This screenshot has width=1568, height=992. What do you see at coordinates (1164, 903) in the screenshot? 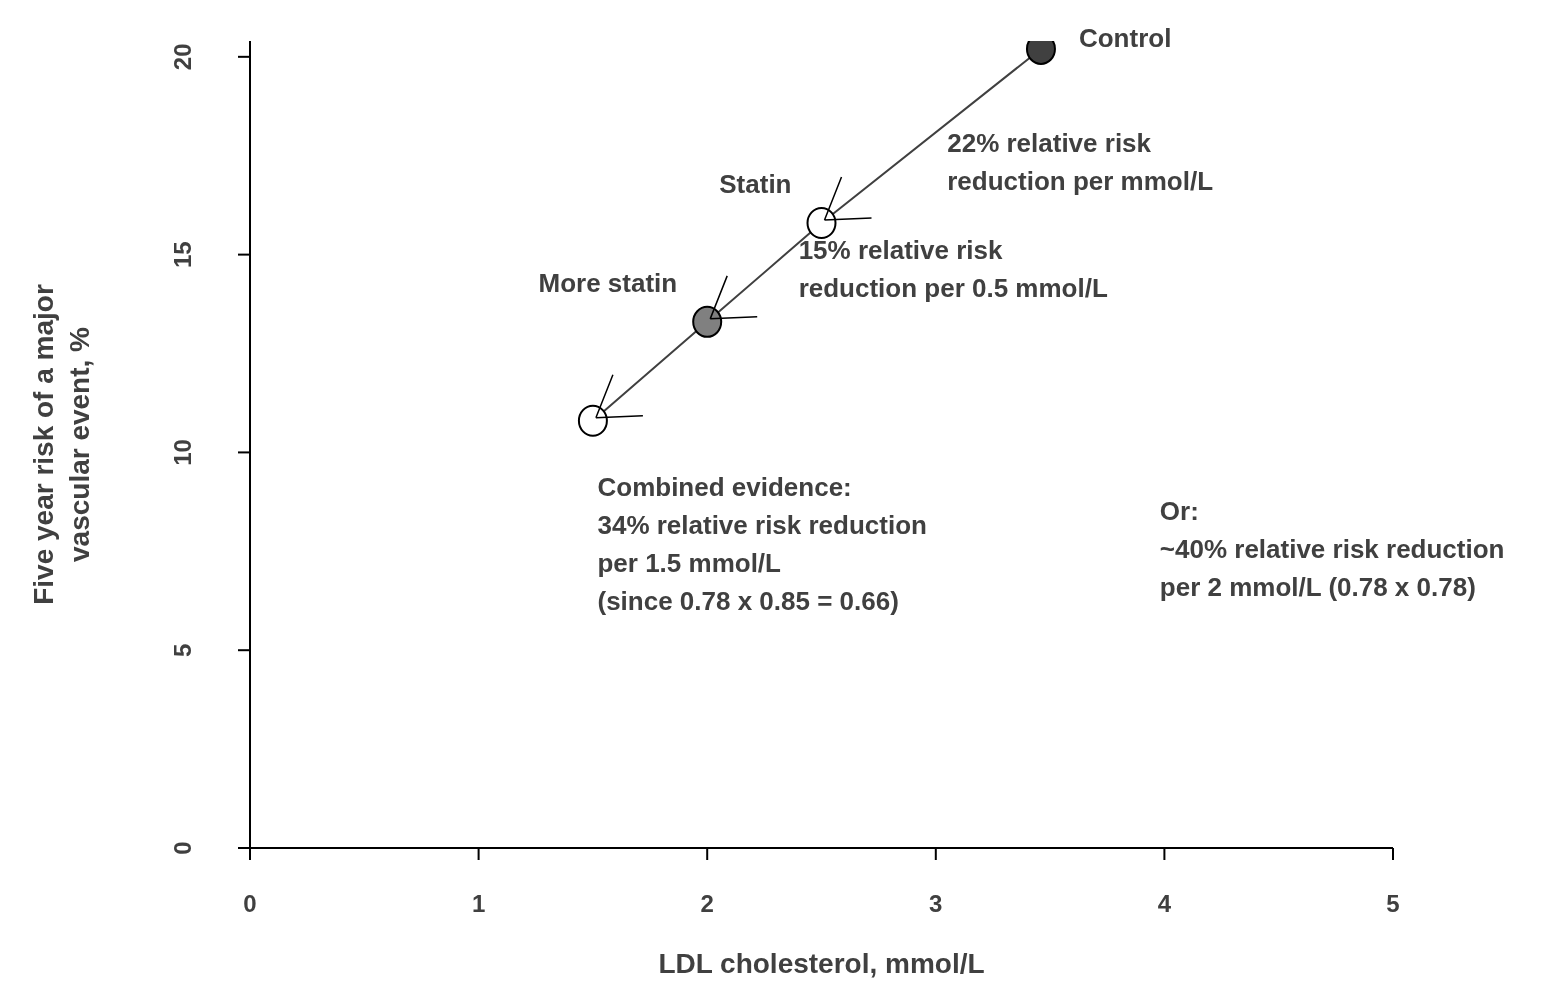
I see `x-tick-label: 4` at bounding box center [1164, 903].